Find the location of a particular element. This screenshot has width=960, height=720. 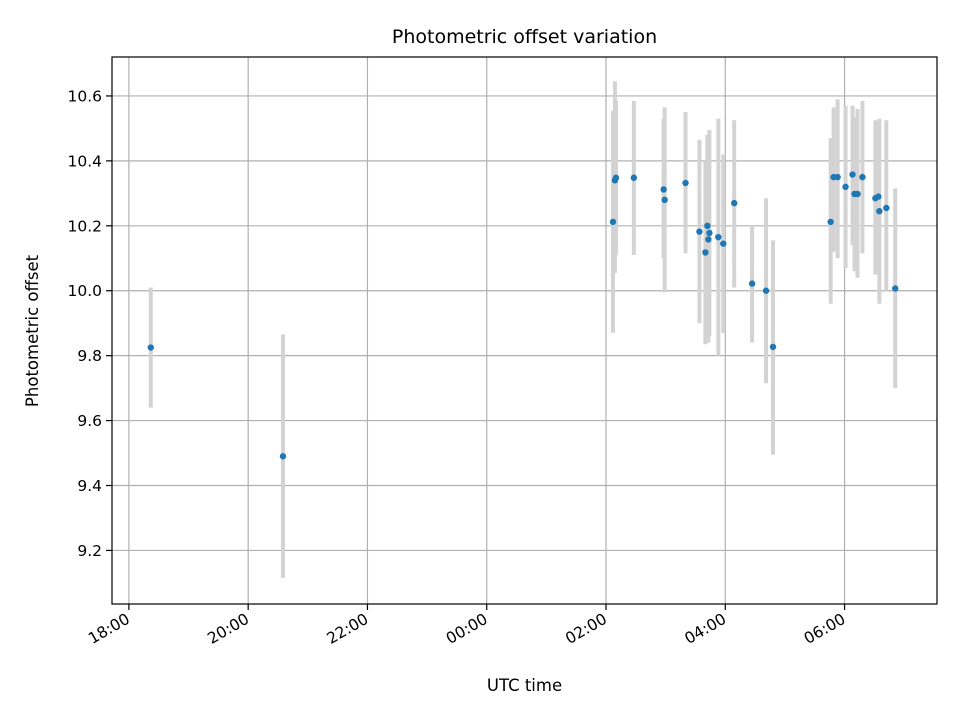

x-tick-label: 22:00 is located at coordinates (348, 629).